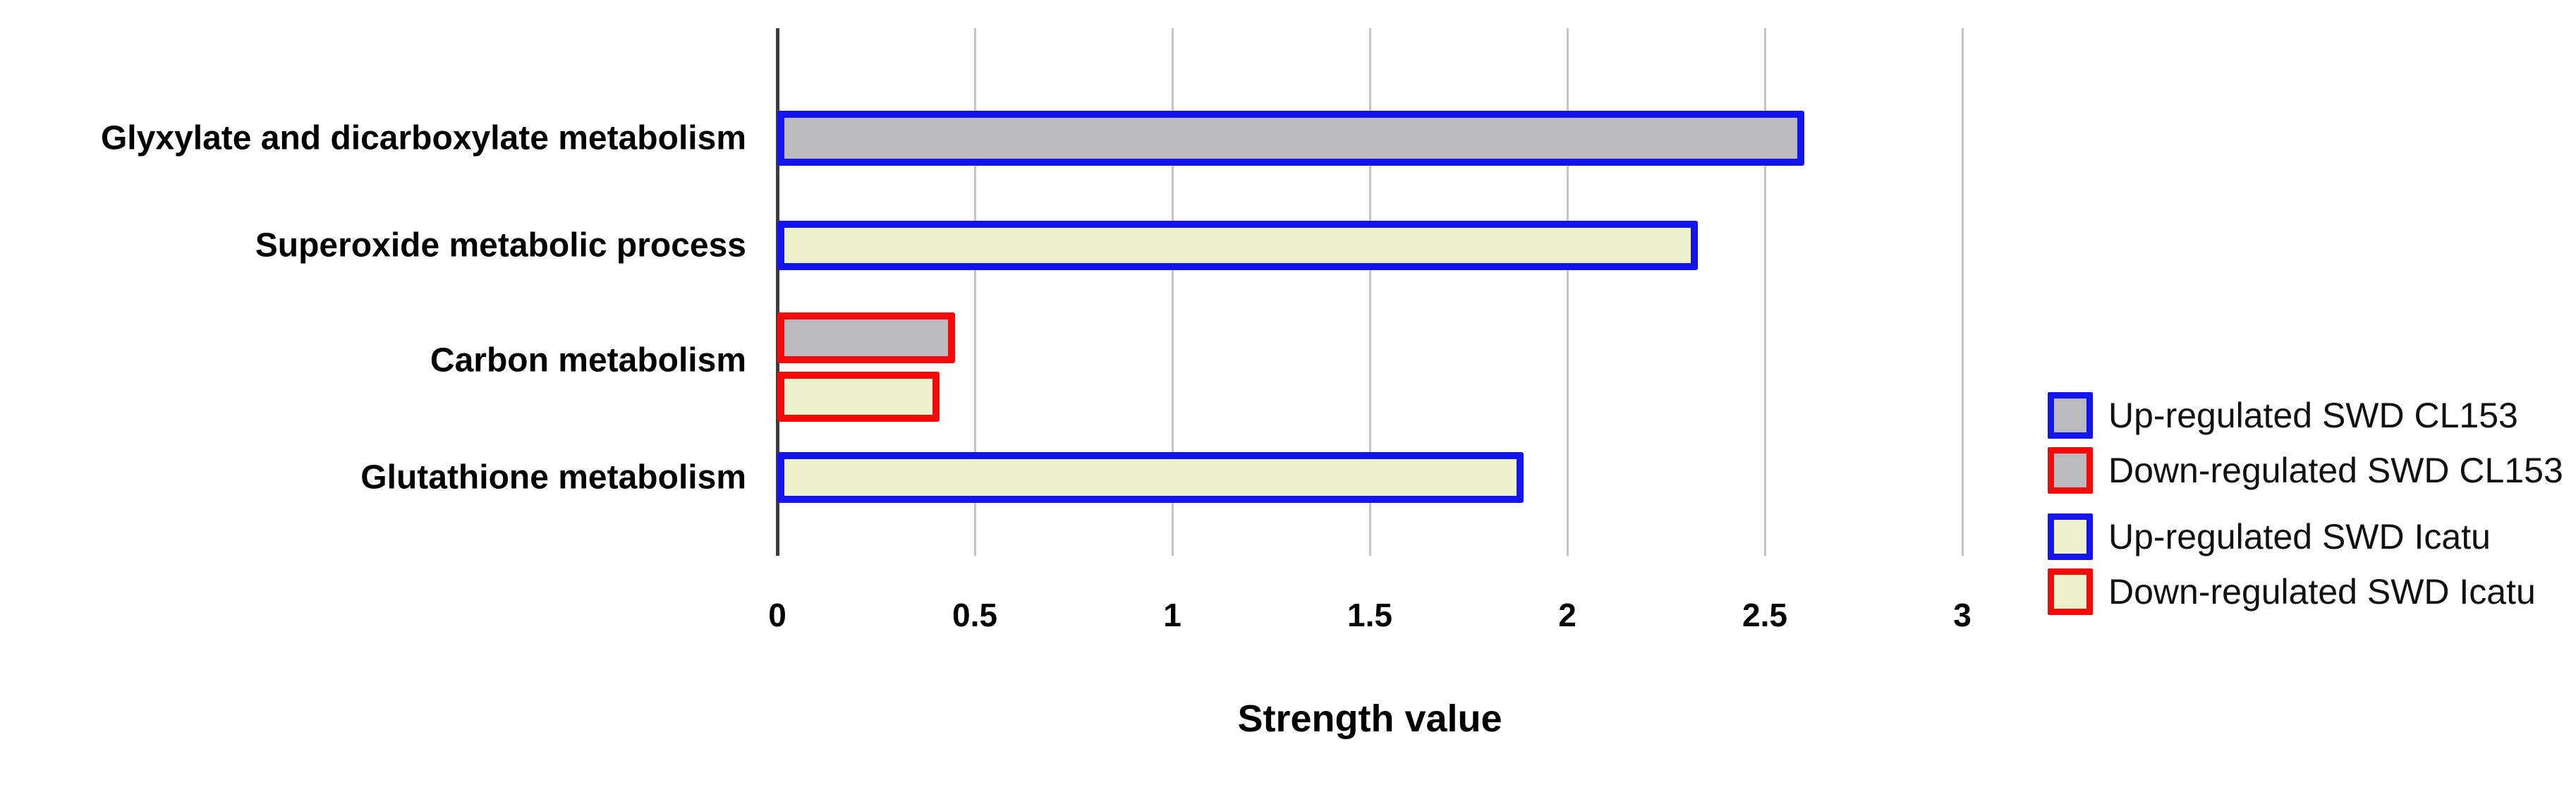 The height and width of the screenshot is (785, 2576). Describe the element at coordinates (1172, 615) in the screenshot. I see `x-tick-label: 1` at that location.